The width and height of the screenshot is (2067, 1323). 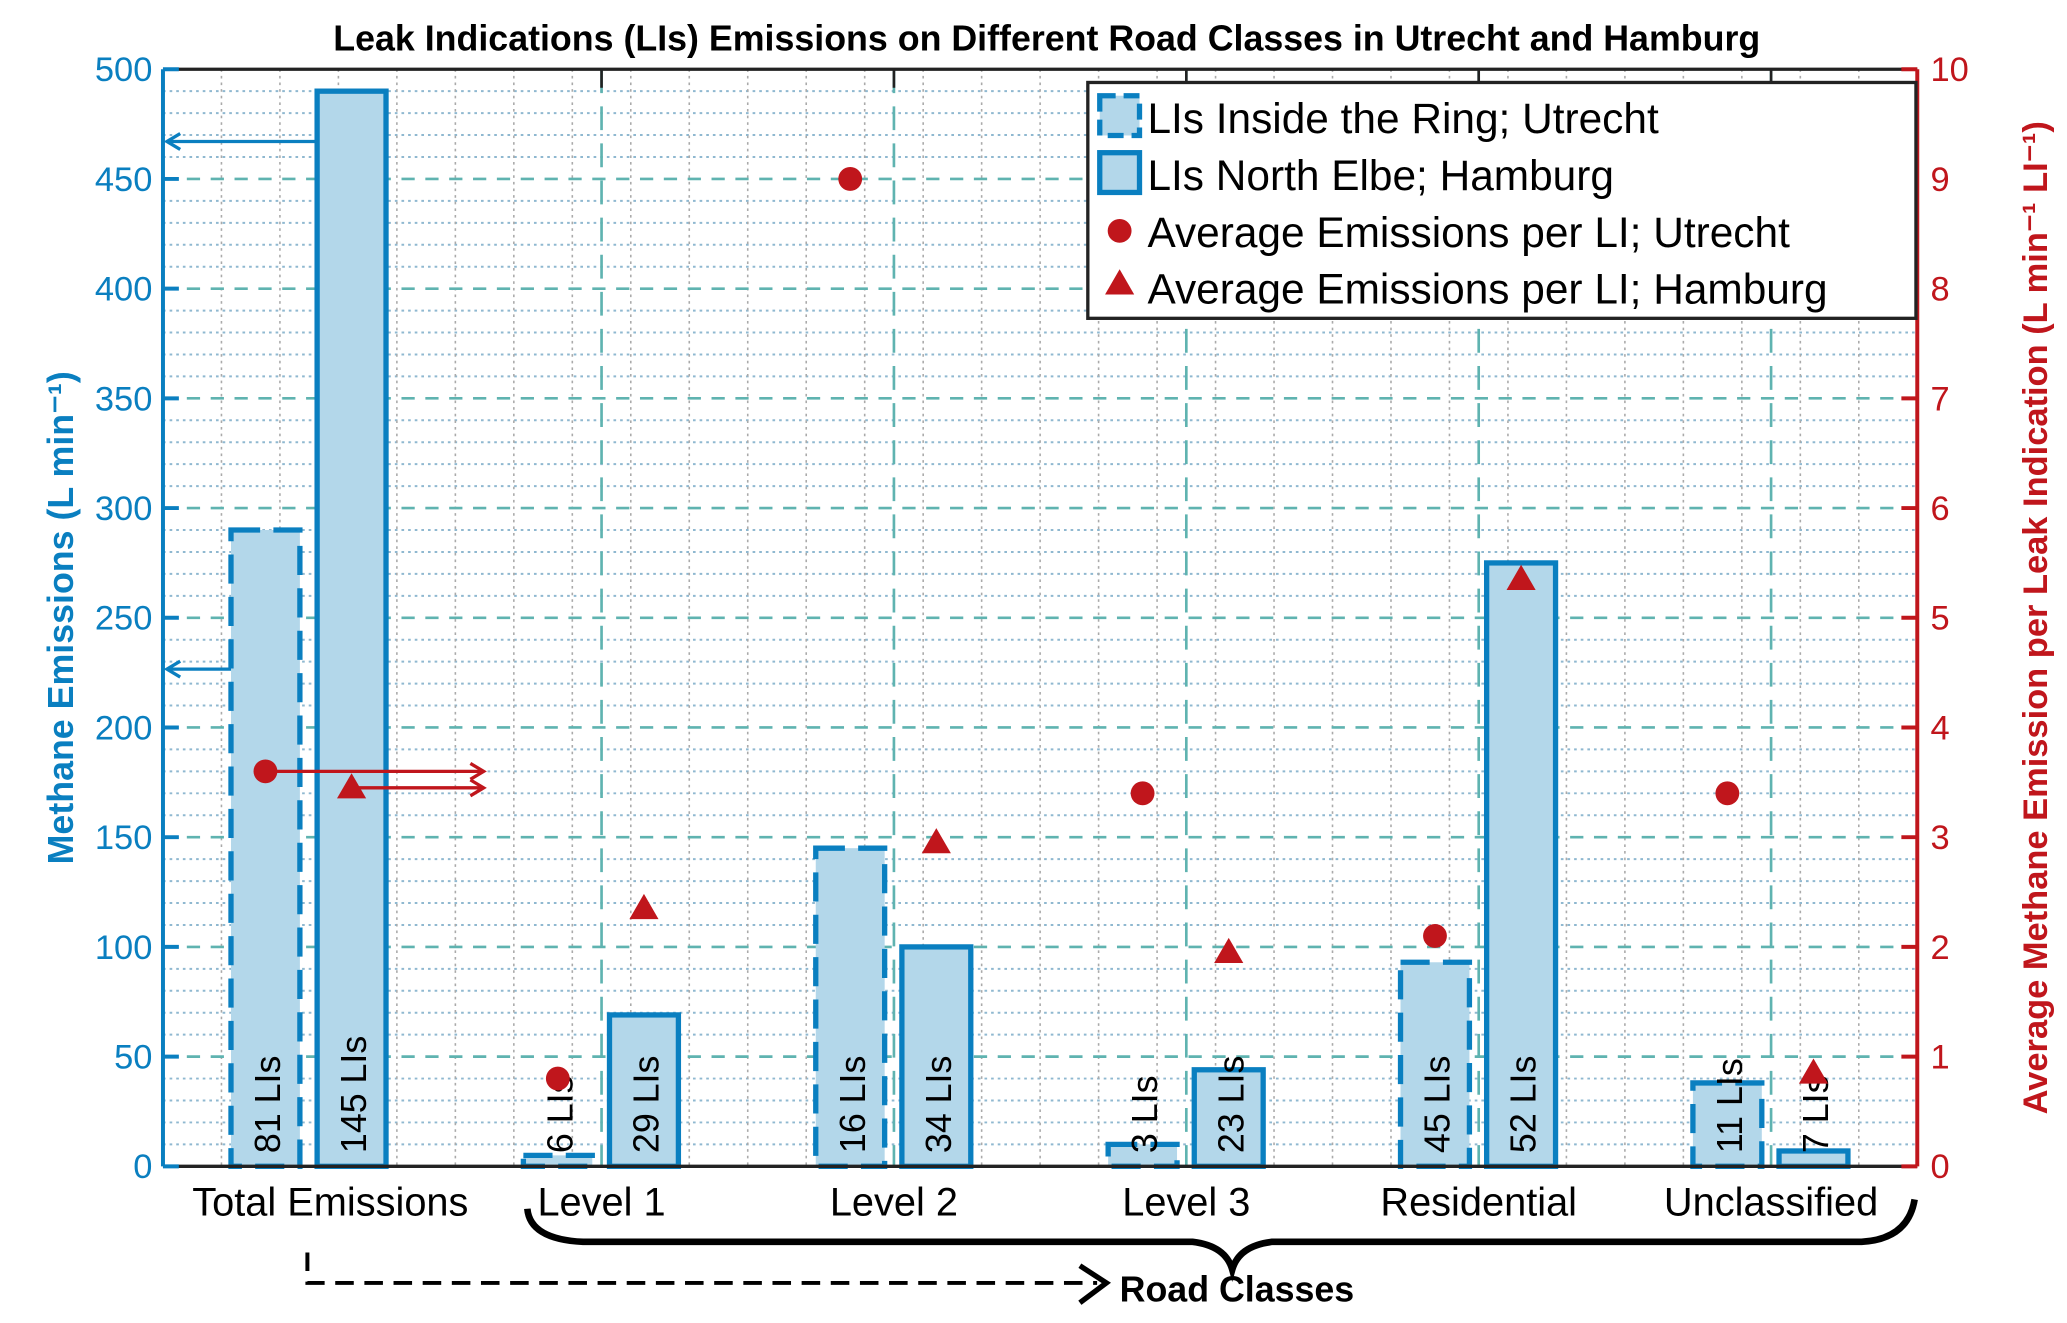 I want to click on y-tick-label-left: 200, so click(x=123, y=728).